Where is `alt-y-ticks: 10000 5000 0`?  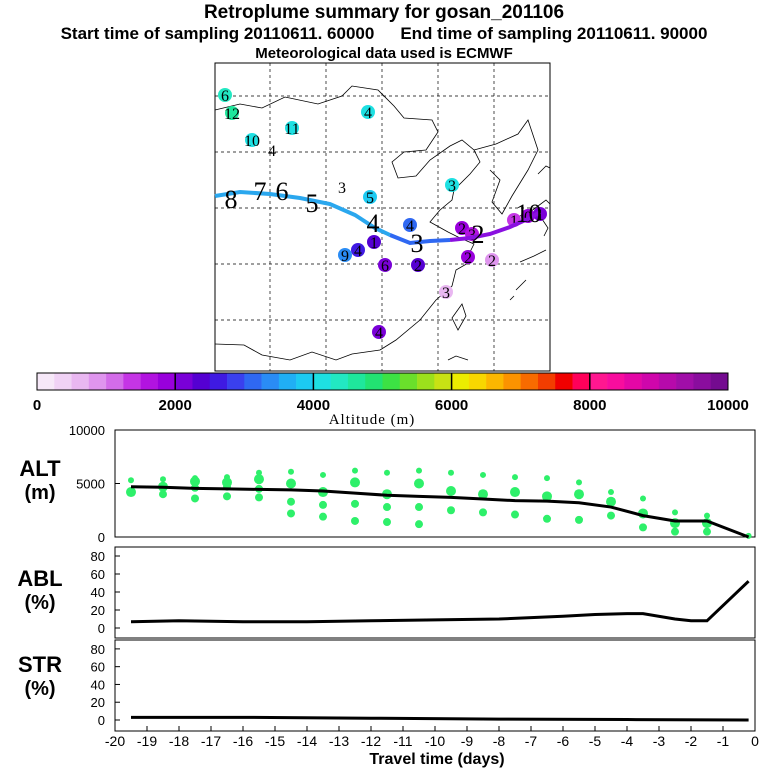
alt-y-ticks: 10000 5000 0 is located at coordinates (94, 484).